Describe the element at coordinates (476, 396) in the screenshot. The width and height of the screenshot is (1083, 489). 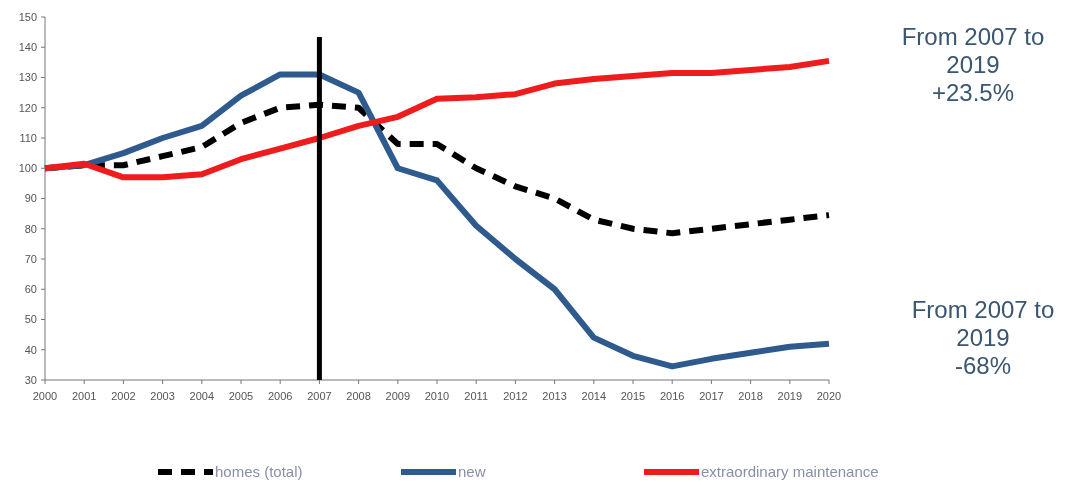
I see `x-tick-label: 2011` at that location.